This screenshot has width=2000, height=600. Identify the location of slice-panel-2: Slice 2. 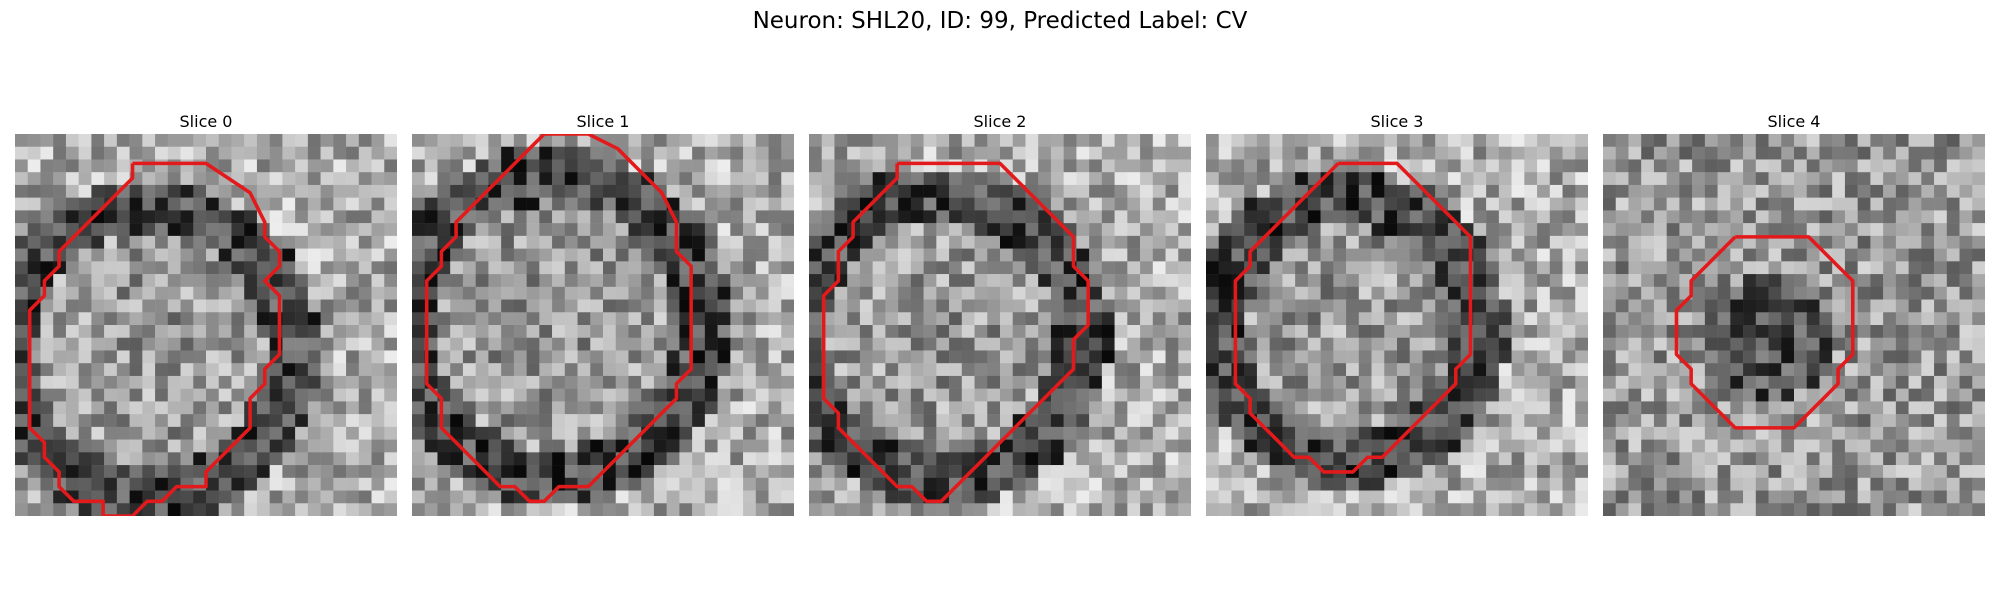
(1000, 313).